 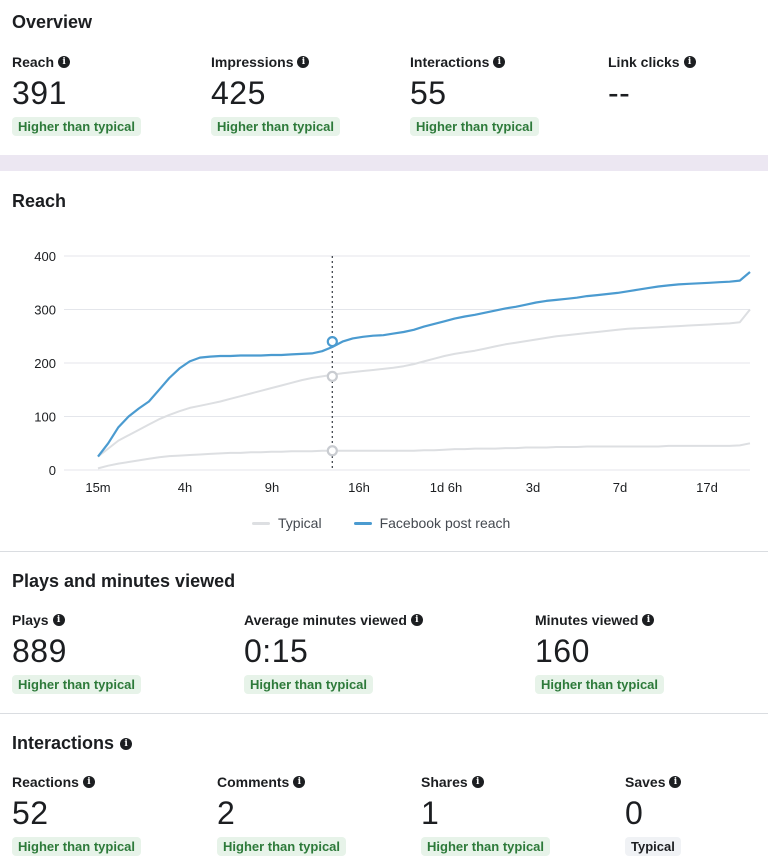 I want to click on x-tick-label: 3d, so click(x=533, y=487).